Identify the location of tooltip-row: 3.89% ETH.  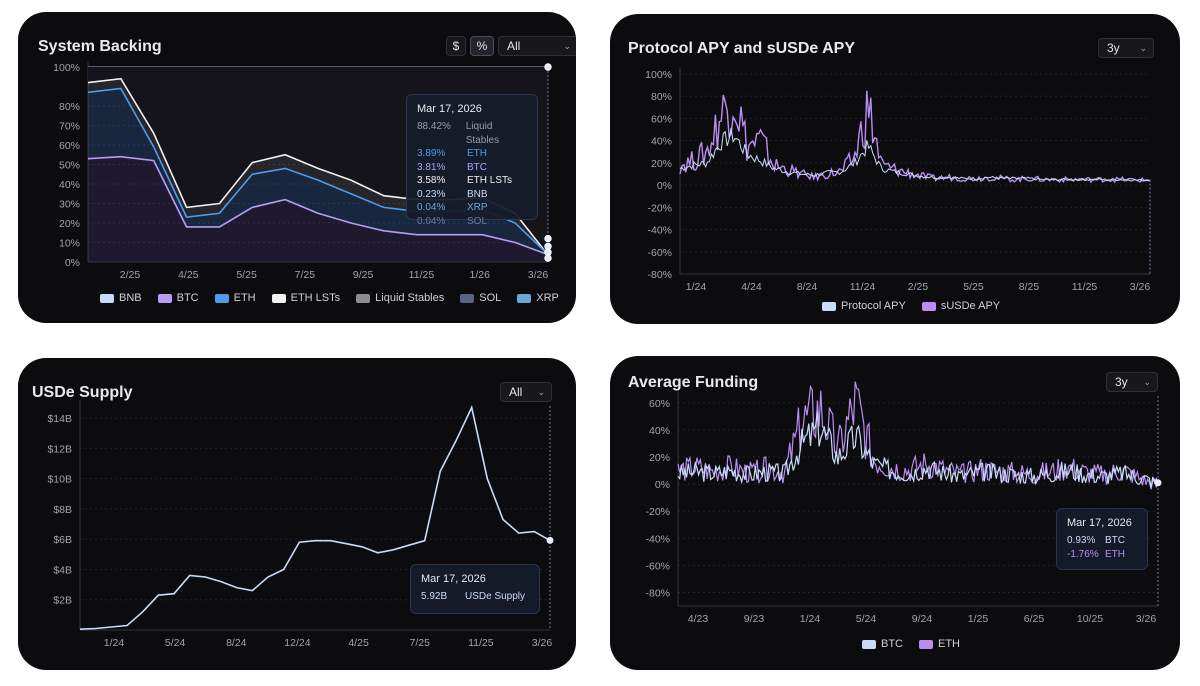
(472, 154).